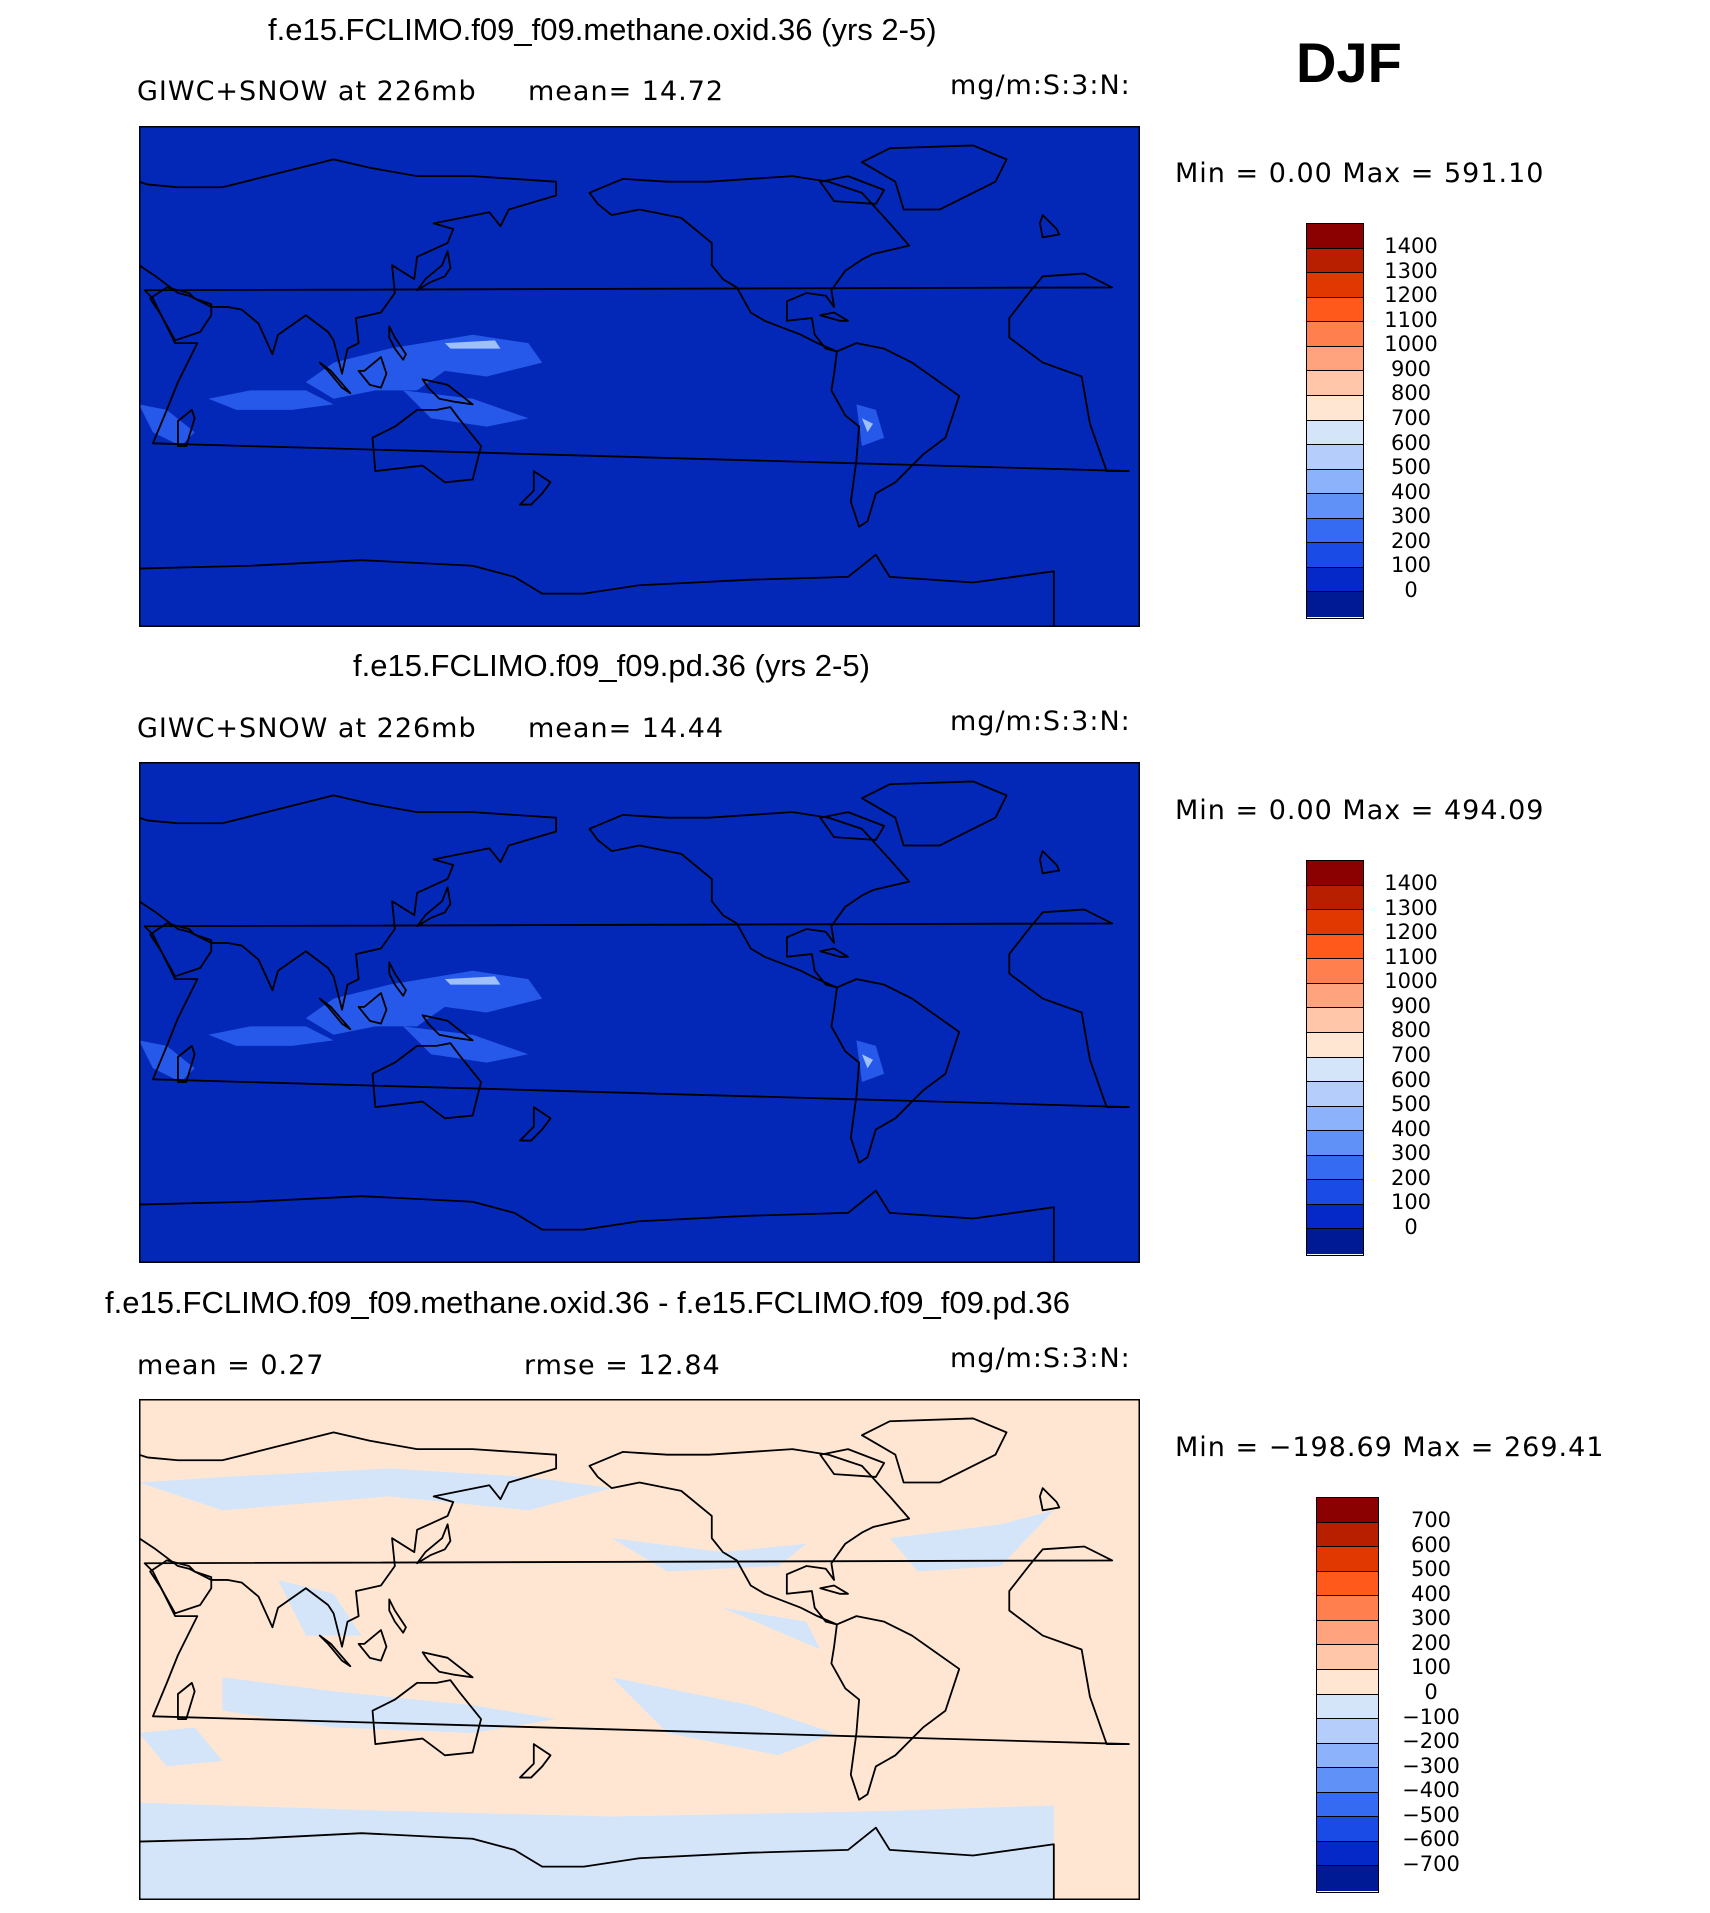 The height and width of the screenshot is (1913, 1710). Describe the element at coordinates (1360, 810) in the screenshot. I see `panel2-minmax: Min = 0.00 Max = 494.09` at that location.